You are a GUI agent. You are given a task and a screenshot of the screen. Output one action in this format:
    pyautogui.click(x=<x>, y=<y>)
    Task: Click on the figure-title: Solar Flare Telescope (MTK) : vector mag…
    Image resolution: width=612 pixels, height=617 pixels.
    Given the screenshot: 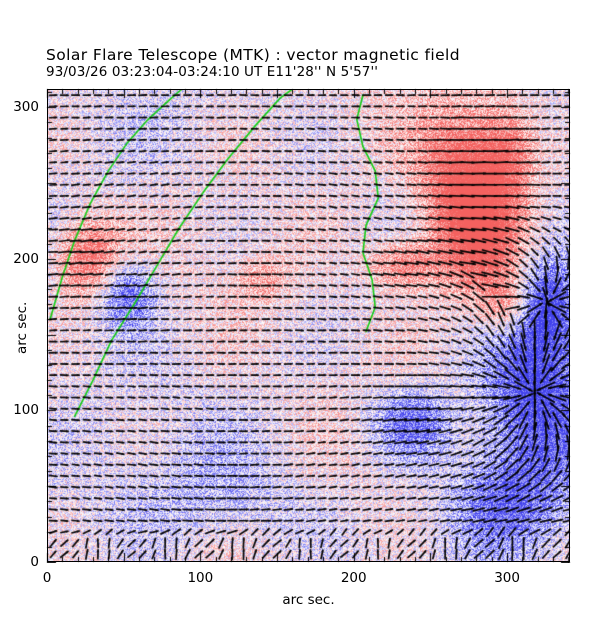 What is the action you would take?
    pyautogui.click(x=253, y=55)
    